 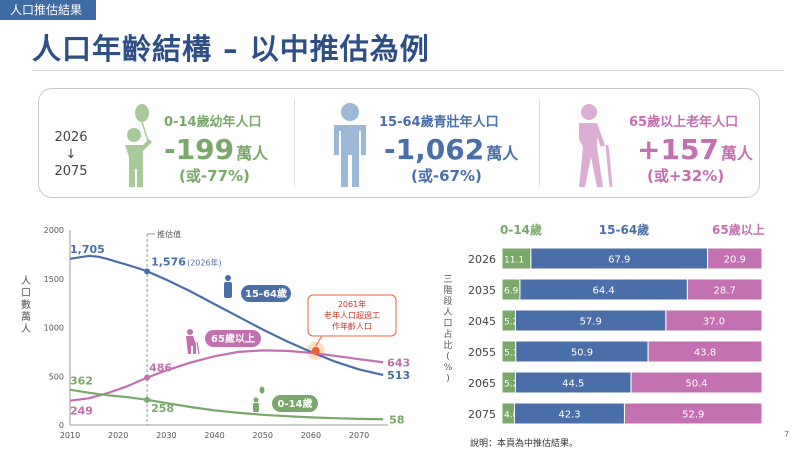 I want to click on value-label: 1,576, so click(x=168, y=261).